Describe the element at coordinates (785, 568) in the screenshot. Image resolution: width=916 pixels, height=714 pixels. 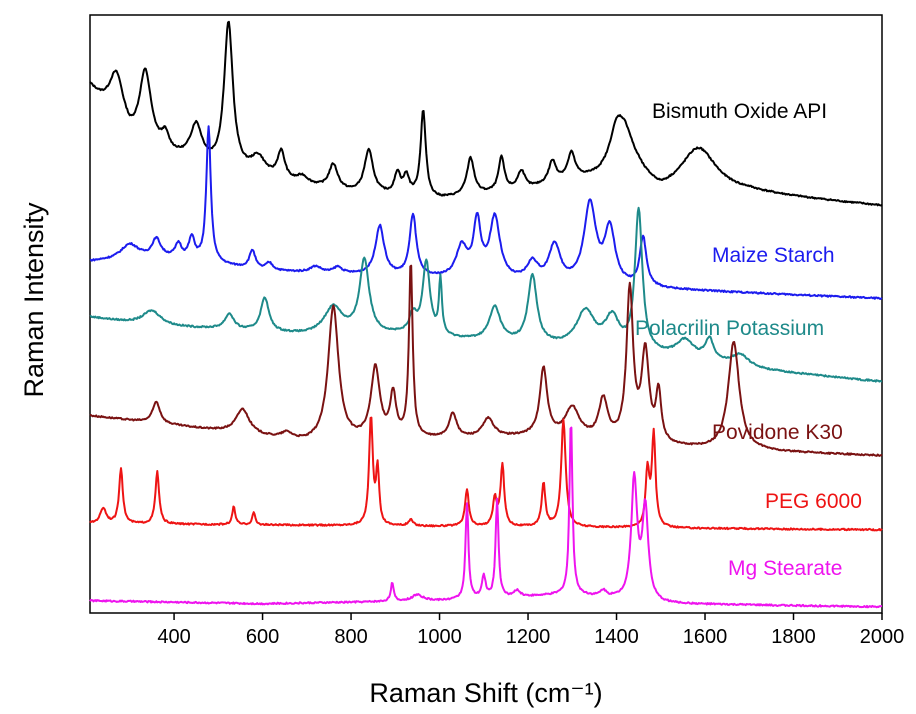
I see `series-label: Mg Stearate` at that location.